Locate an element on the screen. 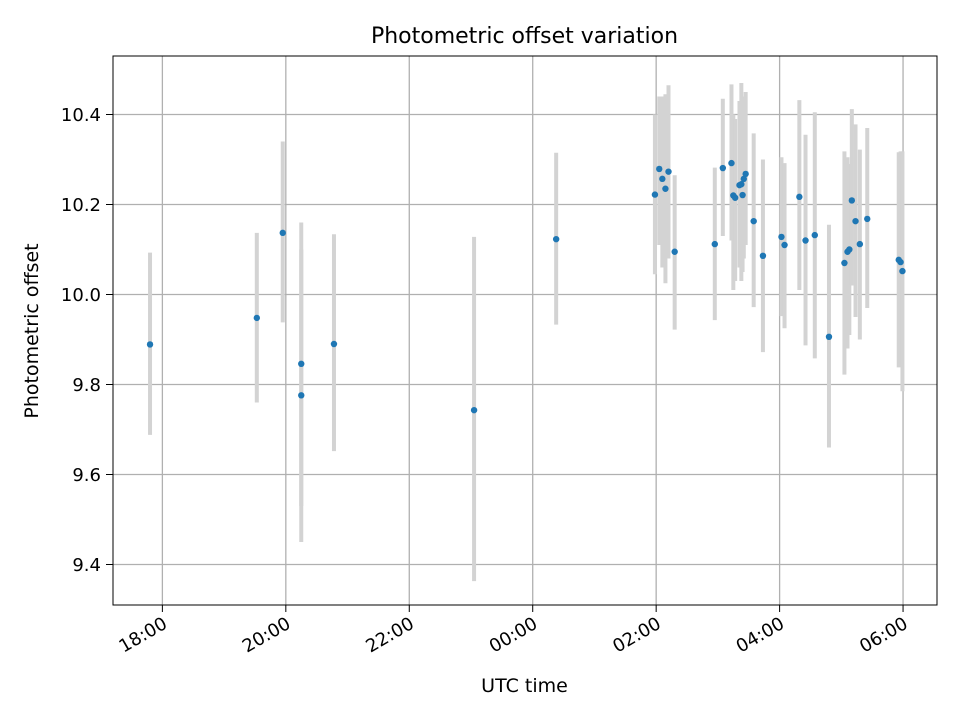  y-tick-label: 9.4 is located at coordinates (86, 565).